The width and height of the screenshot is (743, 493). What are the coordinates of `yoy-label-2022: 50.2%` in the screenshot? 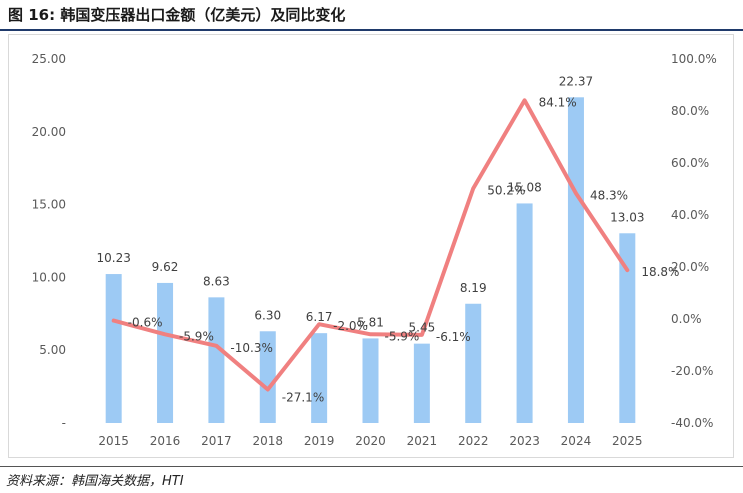 It's located at (506, 190).